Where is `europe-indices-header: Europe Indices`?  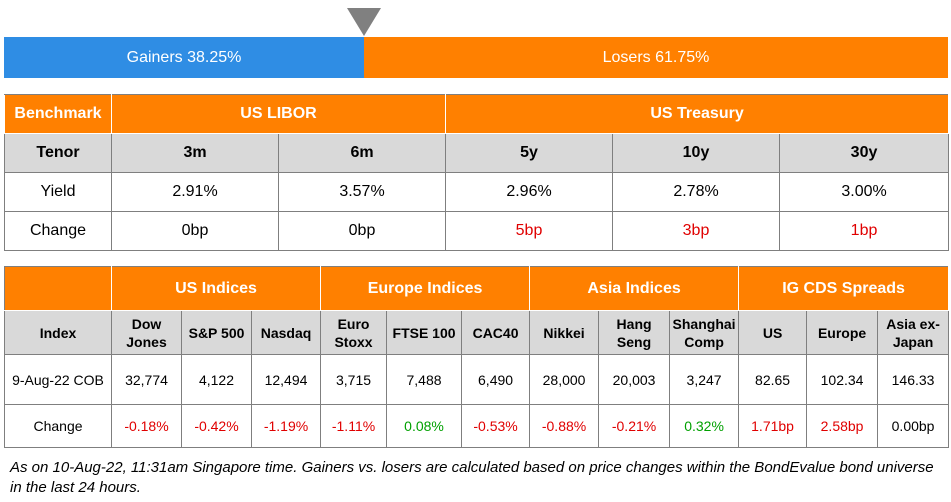
europe-indices-header: Europe Indices is located at coordinates (425, 288).